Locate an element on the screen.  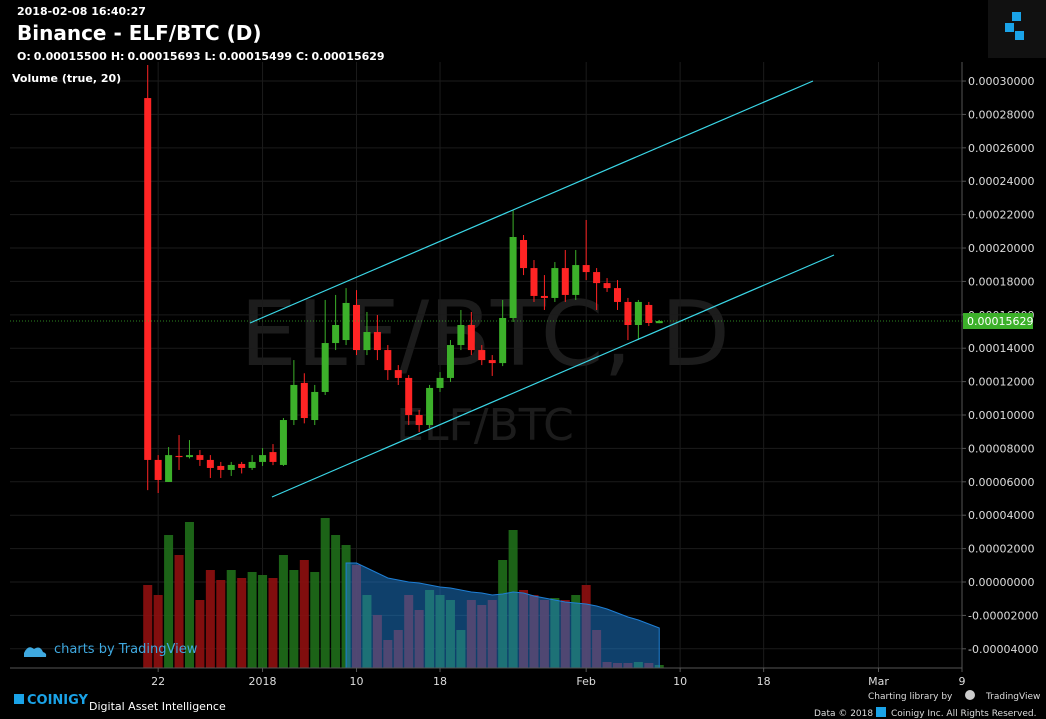
last-price-box is located at coordinates (998, 321).